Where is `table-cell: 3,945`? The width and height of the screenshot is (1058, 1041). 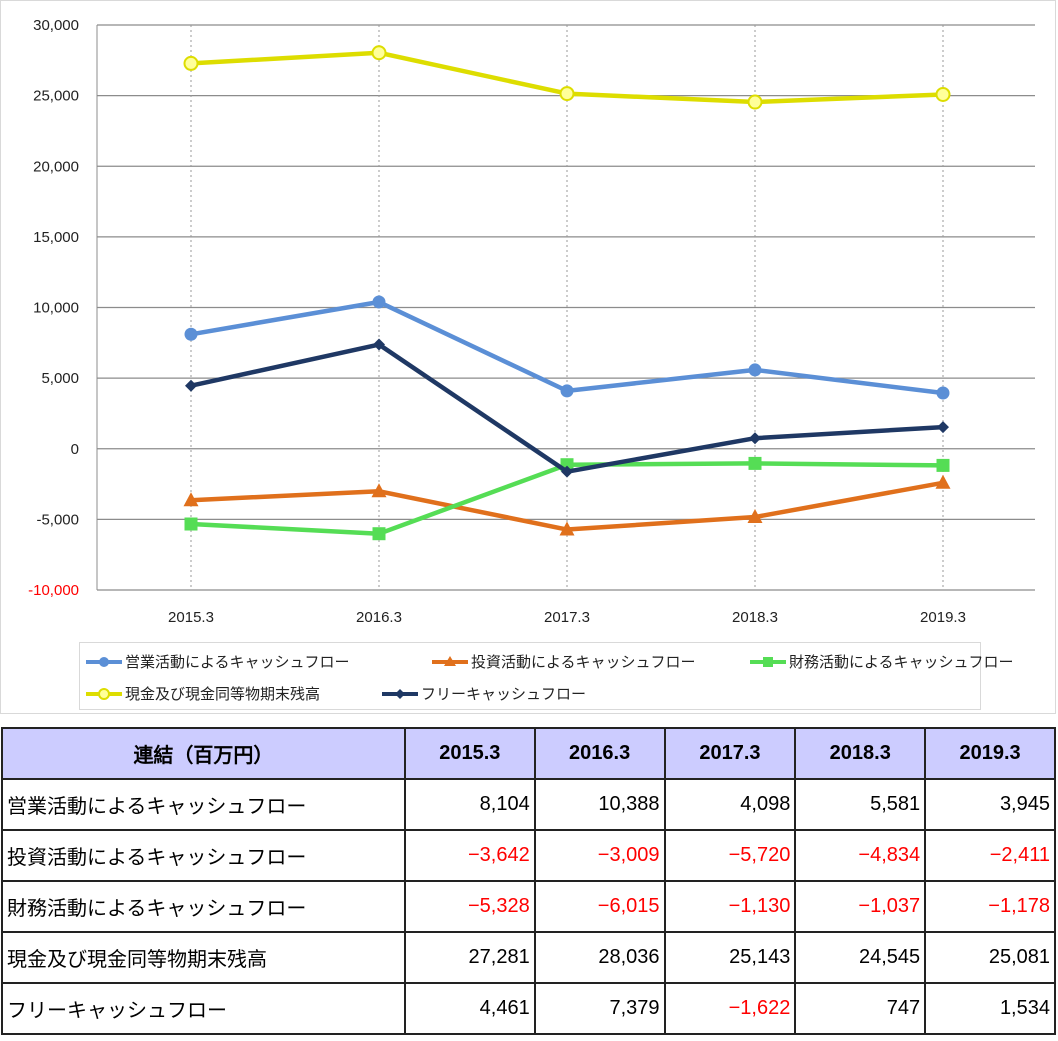 table-cell: 3,945 is located at coordinates (990, 804).